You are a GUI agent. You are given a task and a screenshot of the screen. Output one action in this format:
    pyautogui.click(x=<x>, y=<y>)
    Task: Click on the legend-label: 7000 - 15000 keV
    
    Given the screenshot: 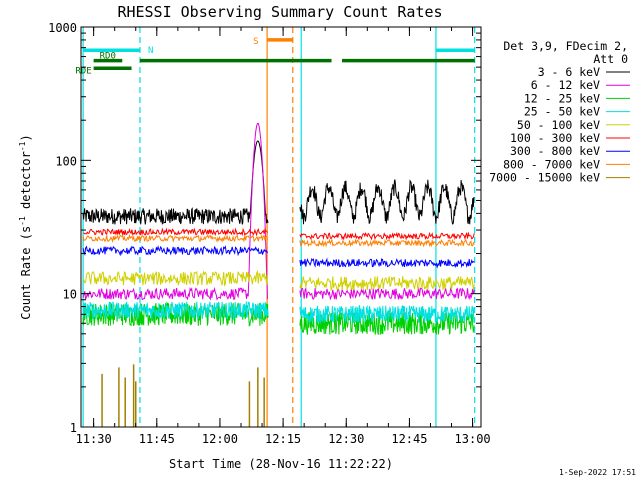 What is the action you would take?
    pyautogui.click(x=544, y=178)
    